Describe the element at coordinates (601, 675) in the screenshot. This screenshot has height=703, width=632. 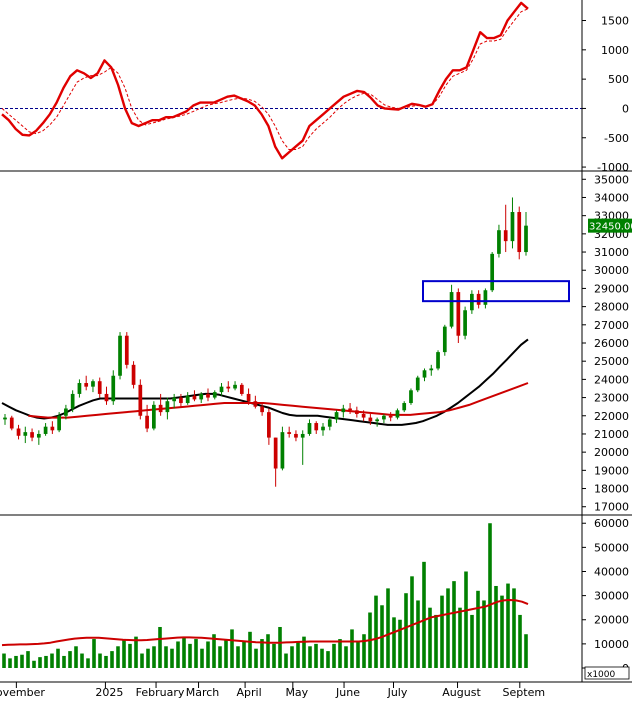
I see `volume-unit-label: x1000` at that location.